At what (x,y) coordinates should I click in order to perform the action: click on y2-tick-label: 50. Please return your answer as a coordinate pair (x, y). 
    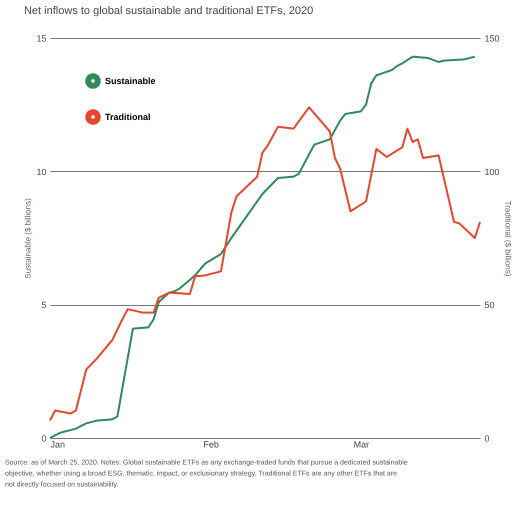
    Looking at the image, I should click on (489, 305).